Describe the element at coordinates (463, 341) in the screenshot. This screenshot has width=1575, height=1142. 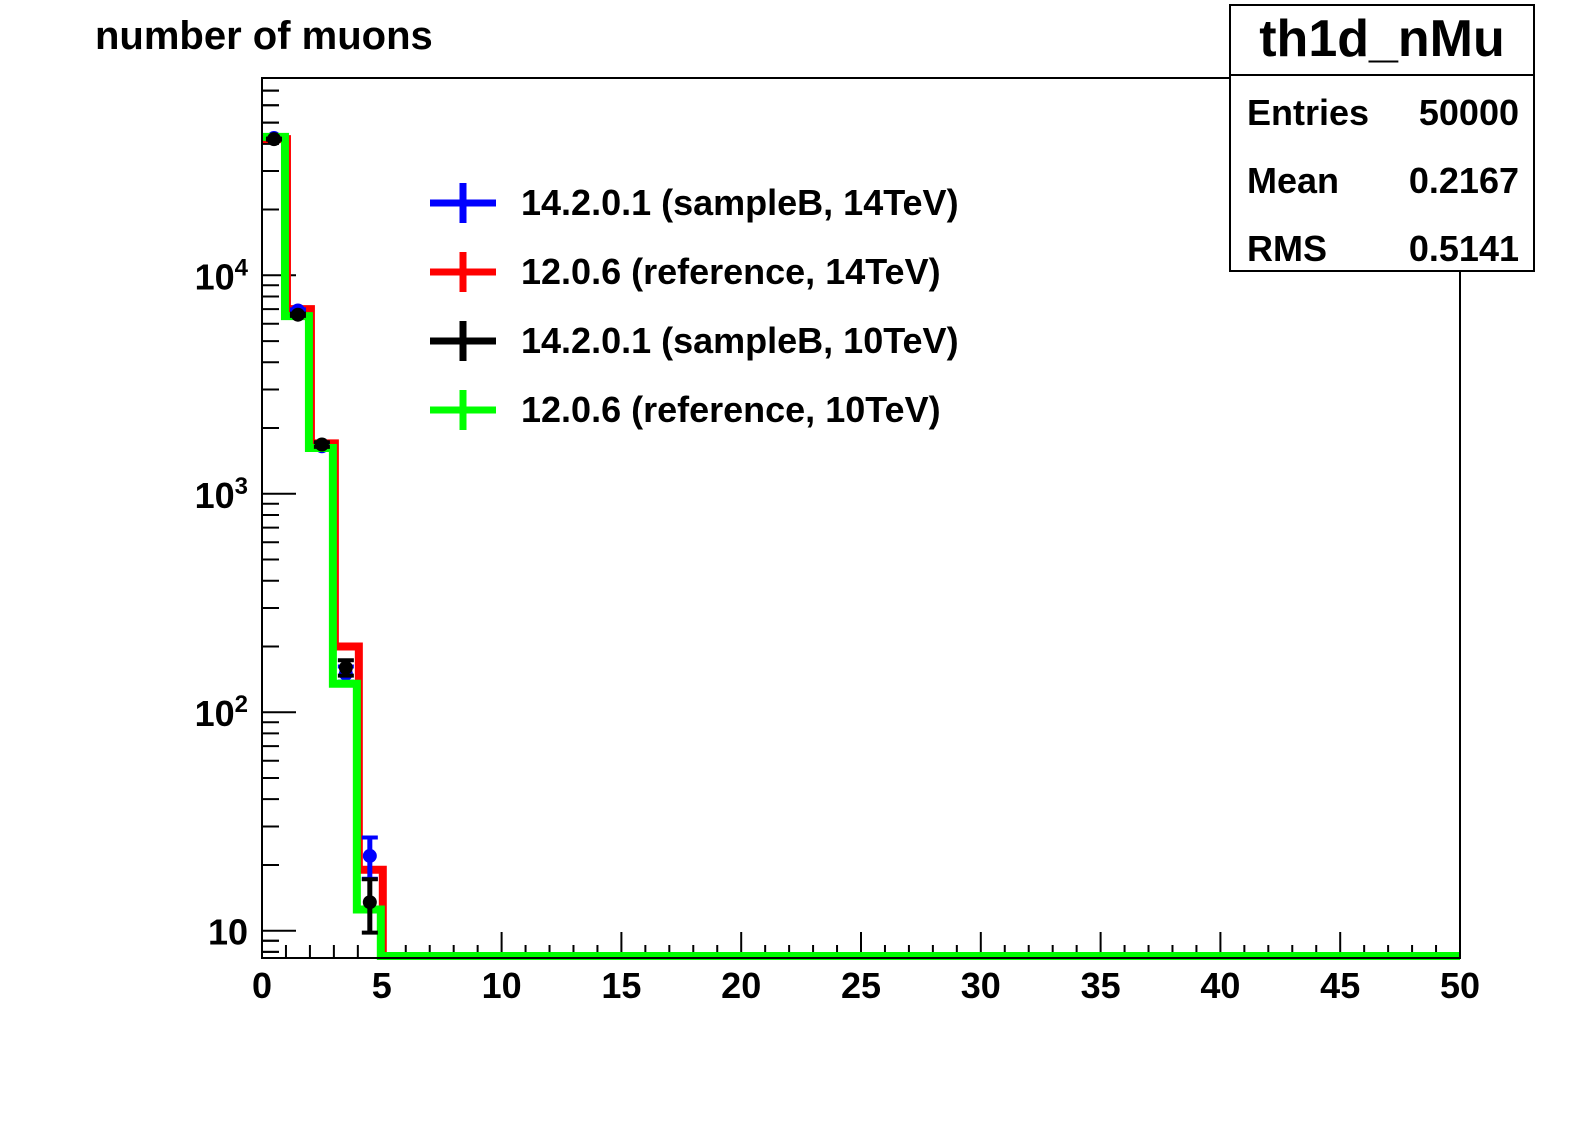
I see `legend-swatch-black` at that location.